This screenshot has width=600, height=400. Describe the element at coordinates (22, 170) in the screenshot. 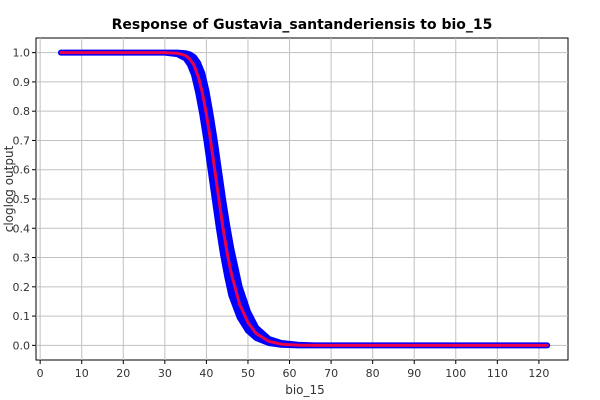

I see `y-tick-label: 0.6` at that location.